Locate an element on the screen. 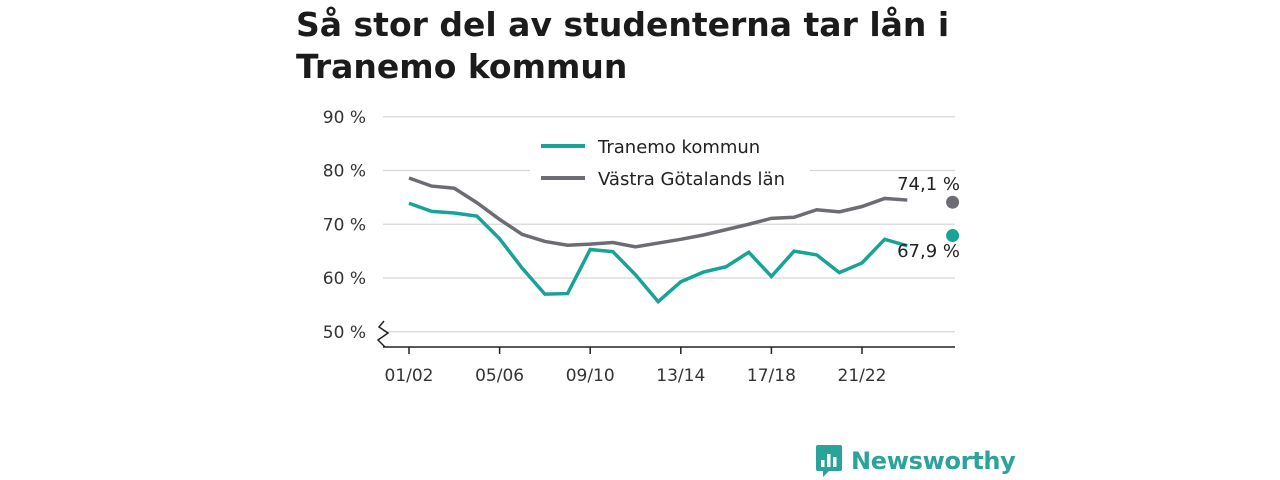 This screenshot has height=480, width=1280. y-tick-label: 60 % is located at coordinates (344, 279).